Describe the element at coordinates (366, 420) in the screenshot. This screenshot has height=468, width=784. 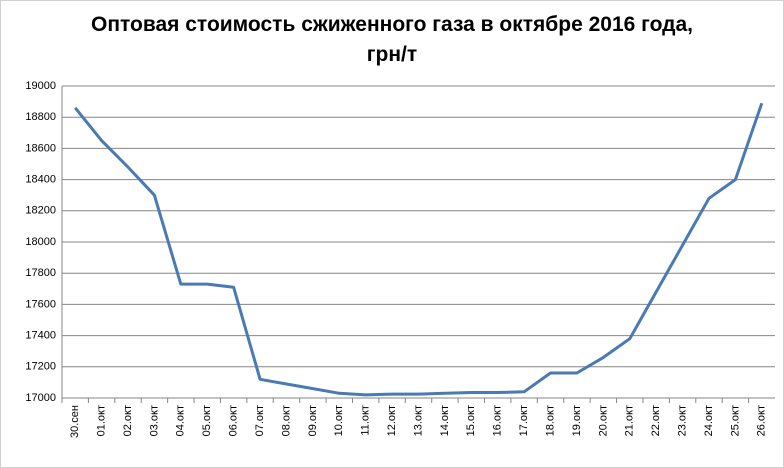
I see `x-tick-label: 11.окт` at that location.